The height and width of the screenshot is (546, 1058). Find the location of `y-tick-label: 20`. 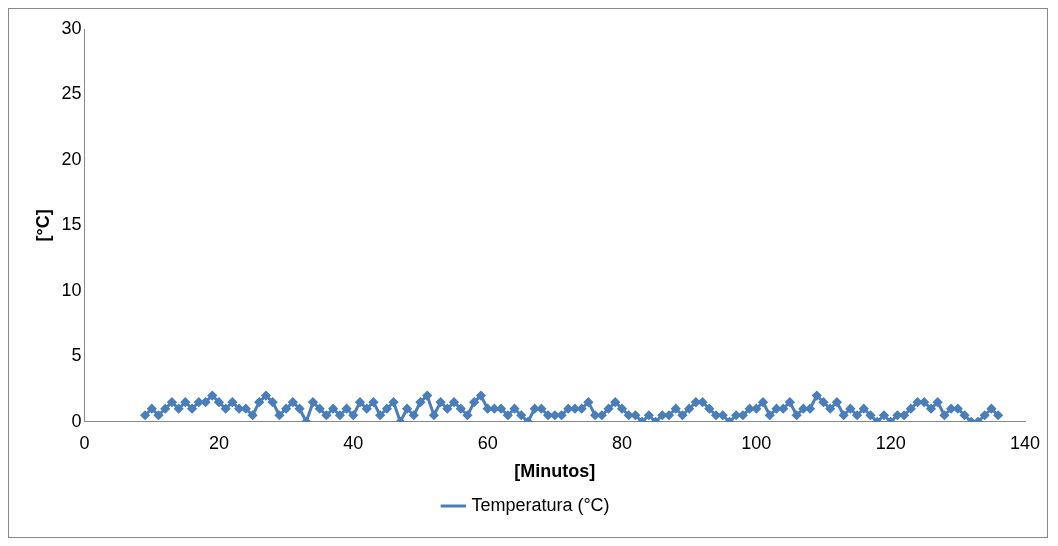

y-tick-label: 20 is located at coordinates (71, 158).